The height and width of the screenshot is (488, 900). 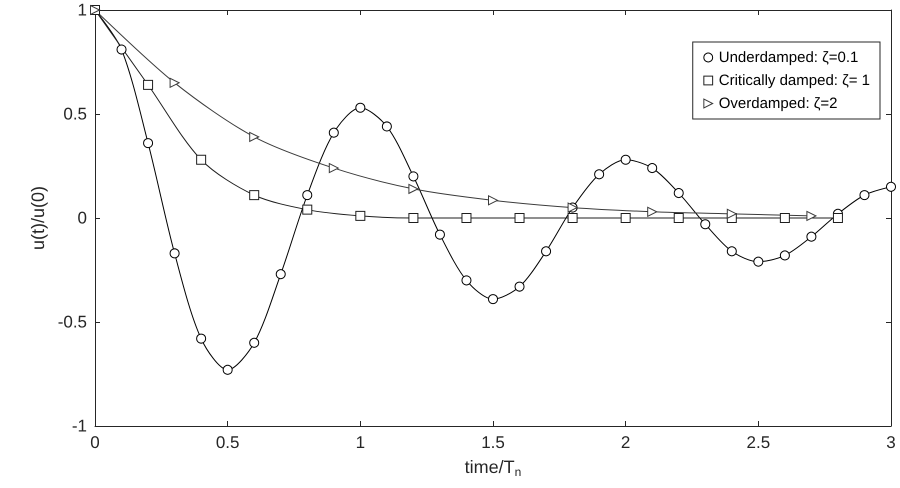 What do you see at coordinates (794, 80) in the screenshot?
I see `legend-label: Critically damped: ζ= 1` at bounding box center [794, 80].